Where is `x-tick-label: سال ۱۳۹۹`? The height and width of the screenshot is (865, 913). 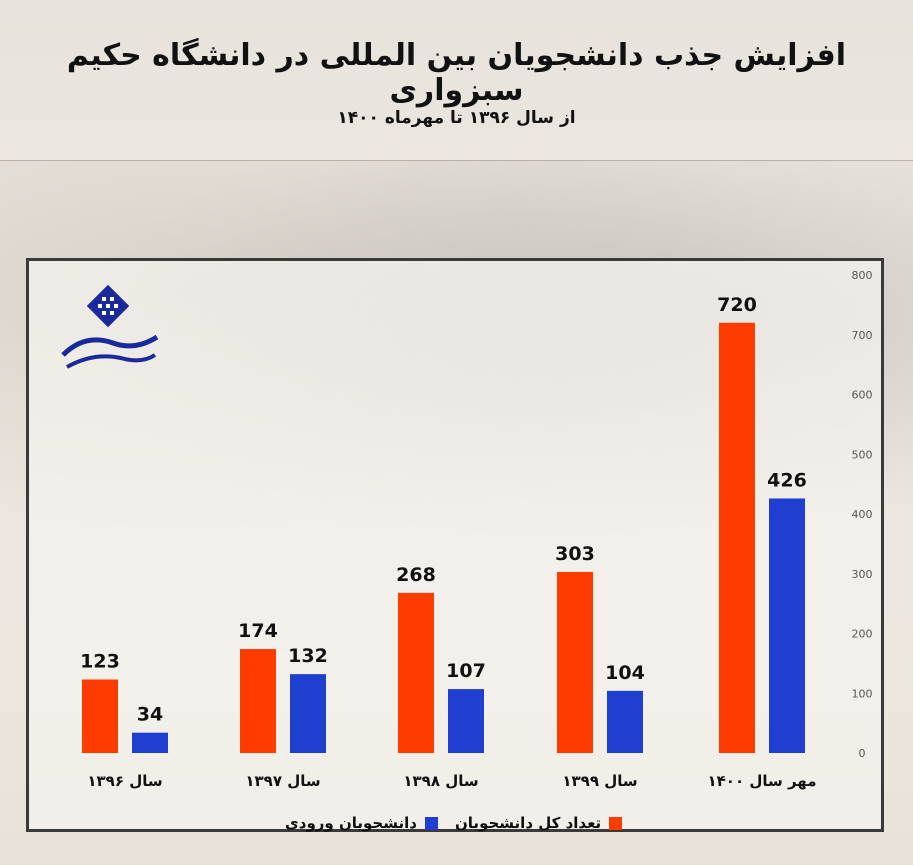
x-tick-label: سال ۱۳۹۹ is located at coordinates (599, 781).